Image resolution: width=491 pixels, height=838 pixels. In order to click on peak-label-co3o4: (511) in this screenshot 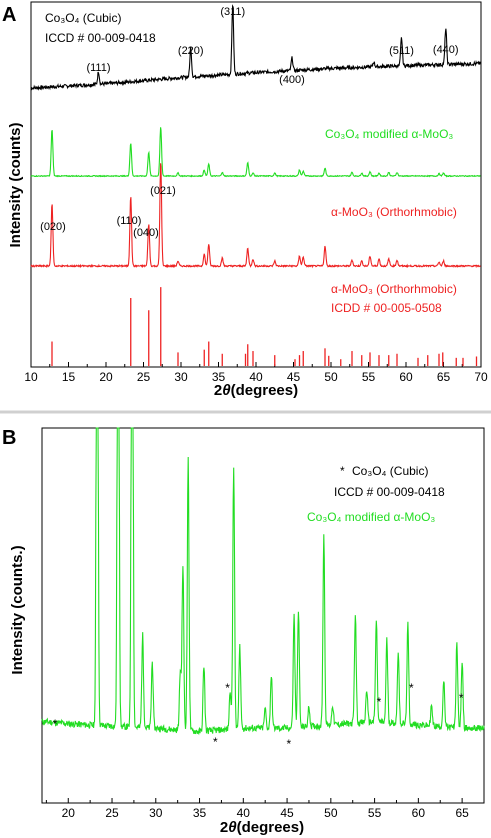, I will do `click(401, 51)`.